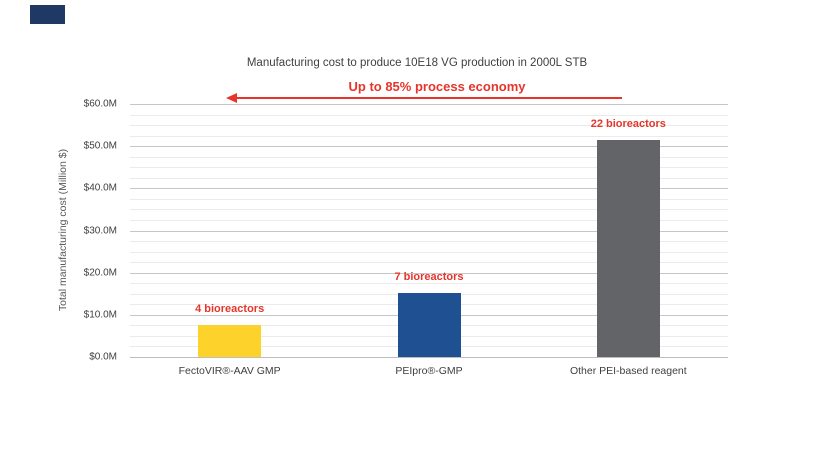  What do you see at coordinates (47, 14) in the screenshot?
I see `corner-accent-block` at bounding box center [47, 14].